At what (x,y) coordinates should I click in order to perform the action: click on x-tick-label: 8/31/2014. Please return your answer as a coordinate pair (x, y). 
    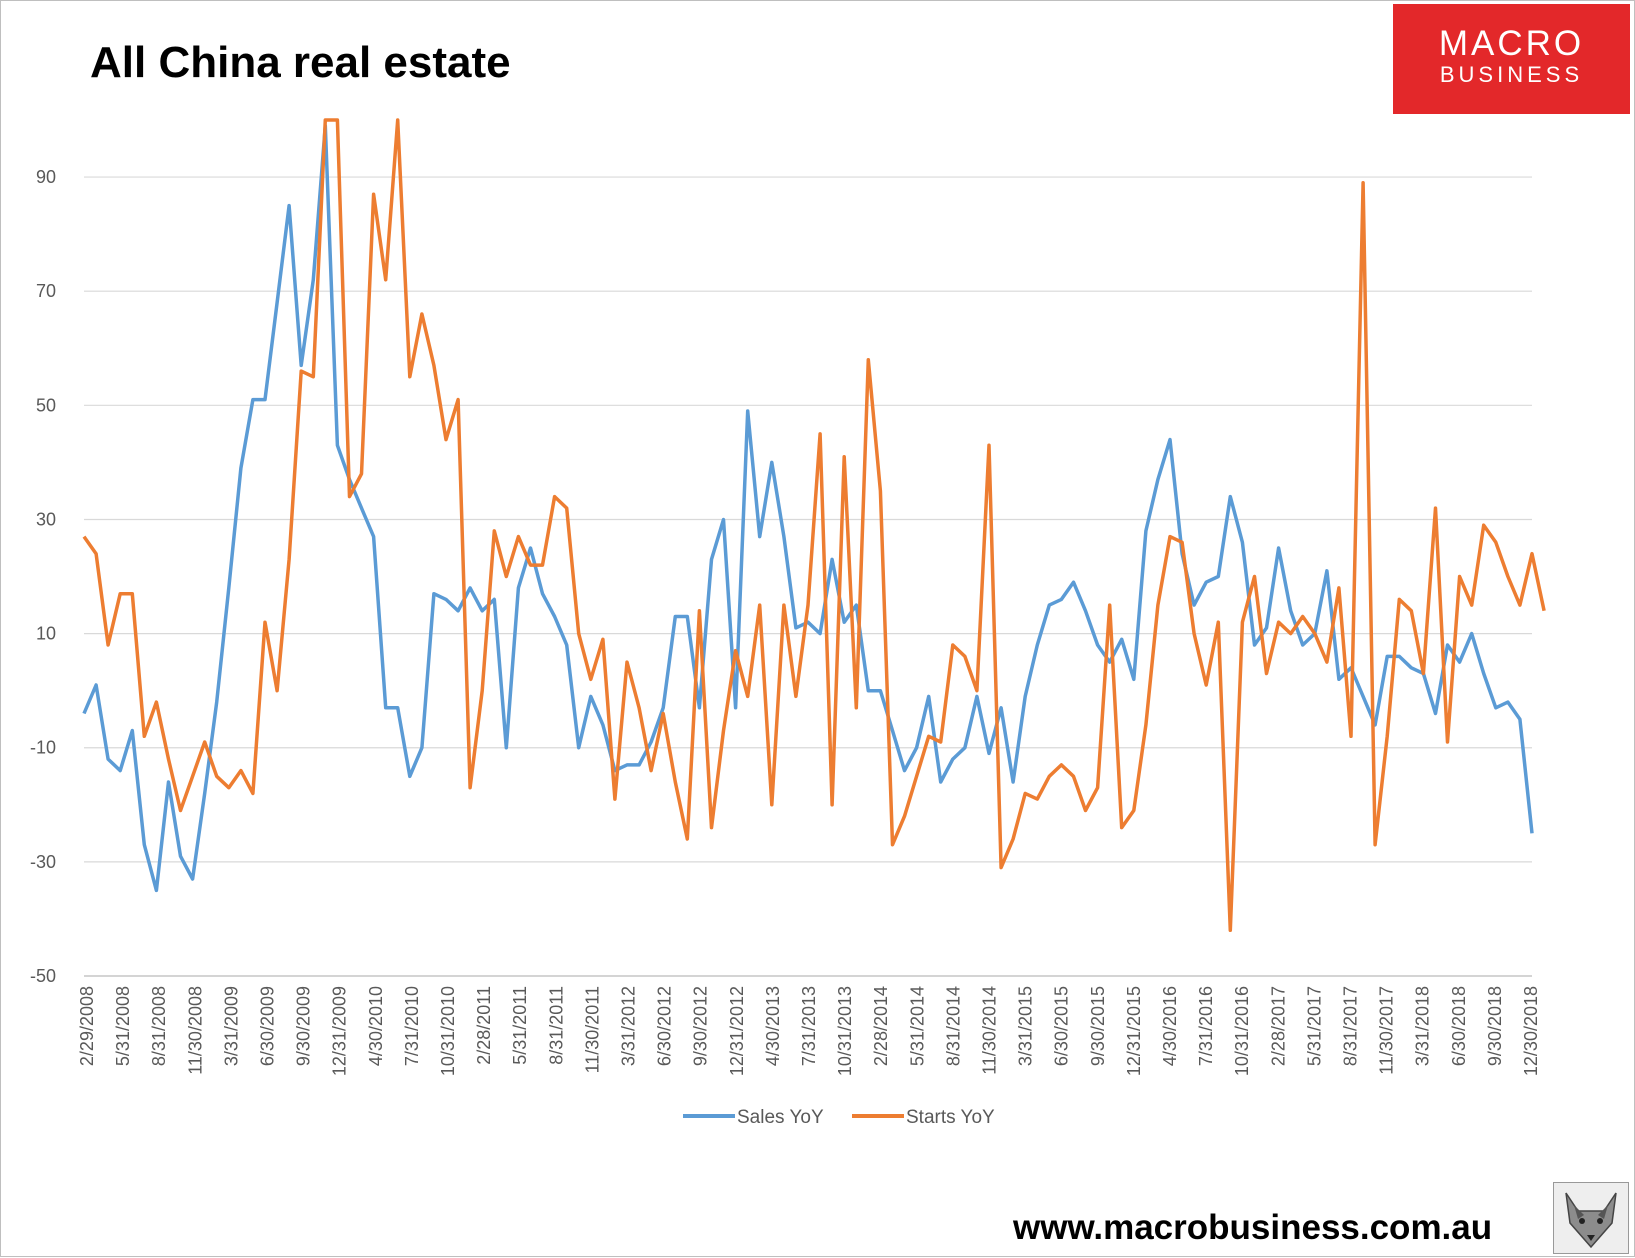
    Looking at the image, I should click on (953, 1026).